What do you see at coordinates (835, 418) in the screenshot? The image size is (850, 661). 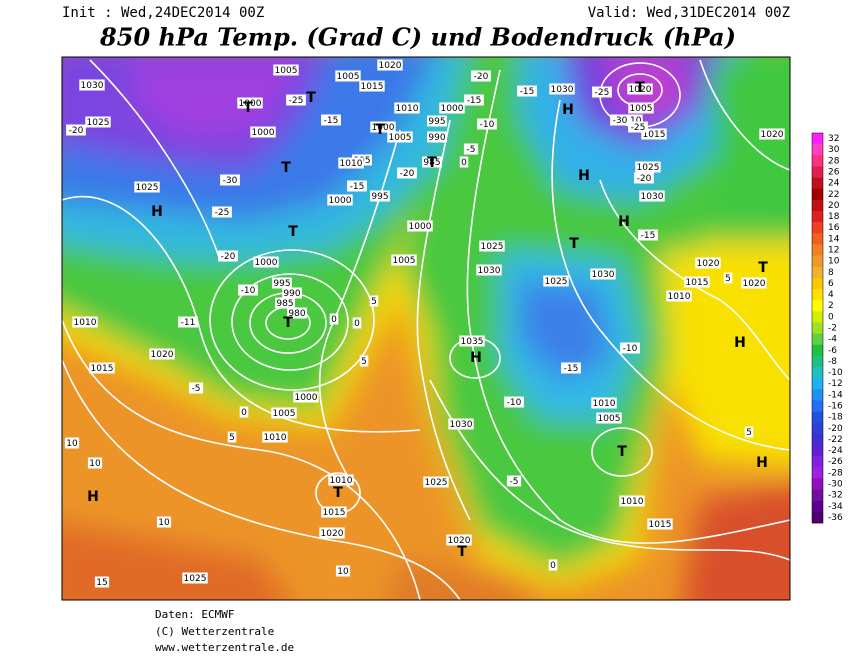 I see `scale-label: -18` at bounding box center [835, 418].